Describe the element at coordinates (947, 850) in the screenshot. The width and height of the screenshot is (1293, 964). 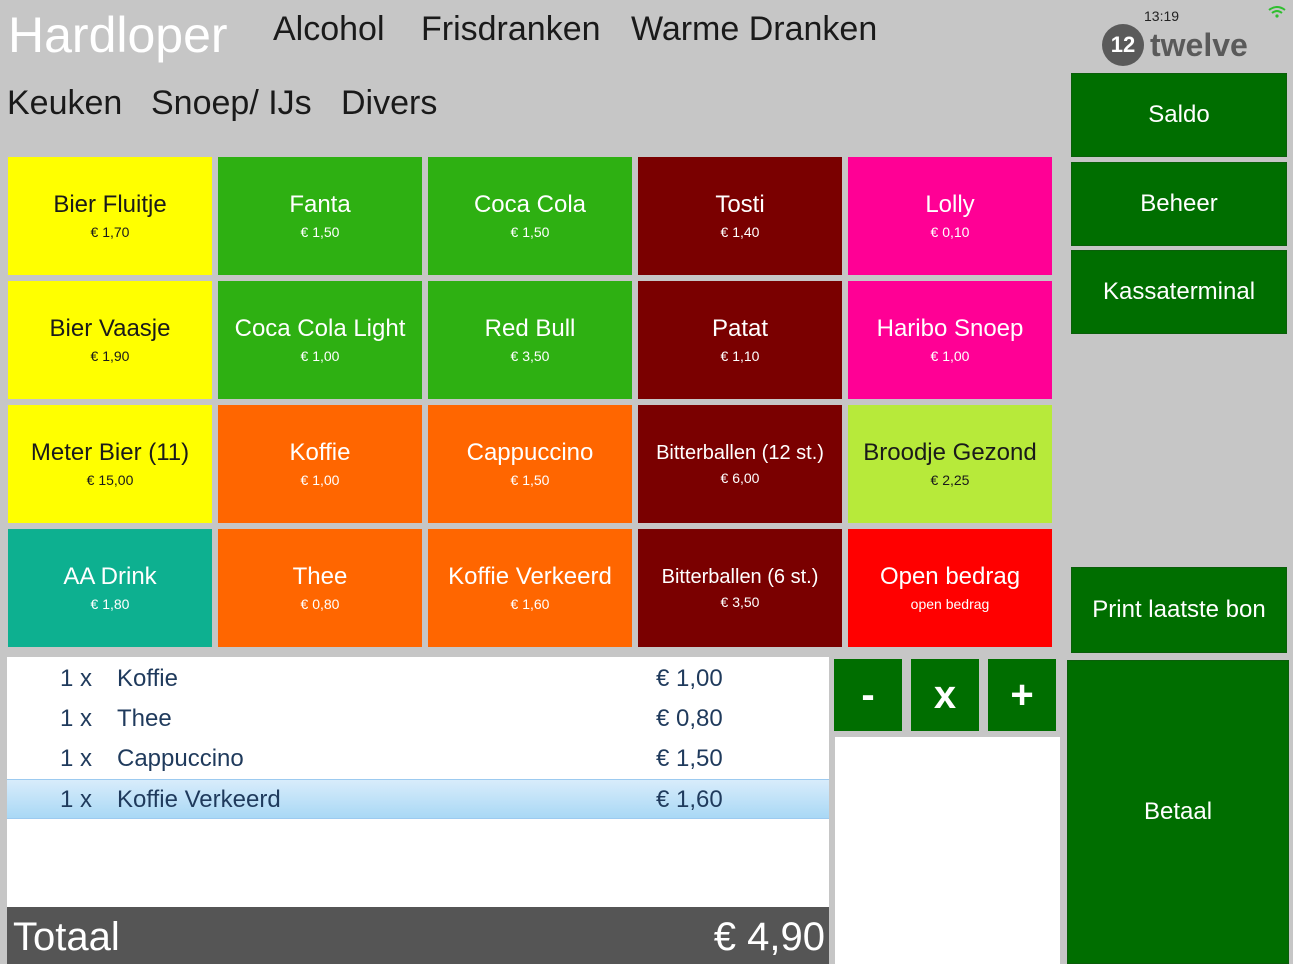
I see `numeric-display` at that location.